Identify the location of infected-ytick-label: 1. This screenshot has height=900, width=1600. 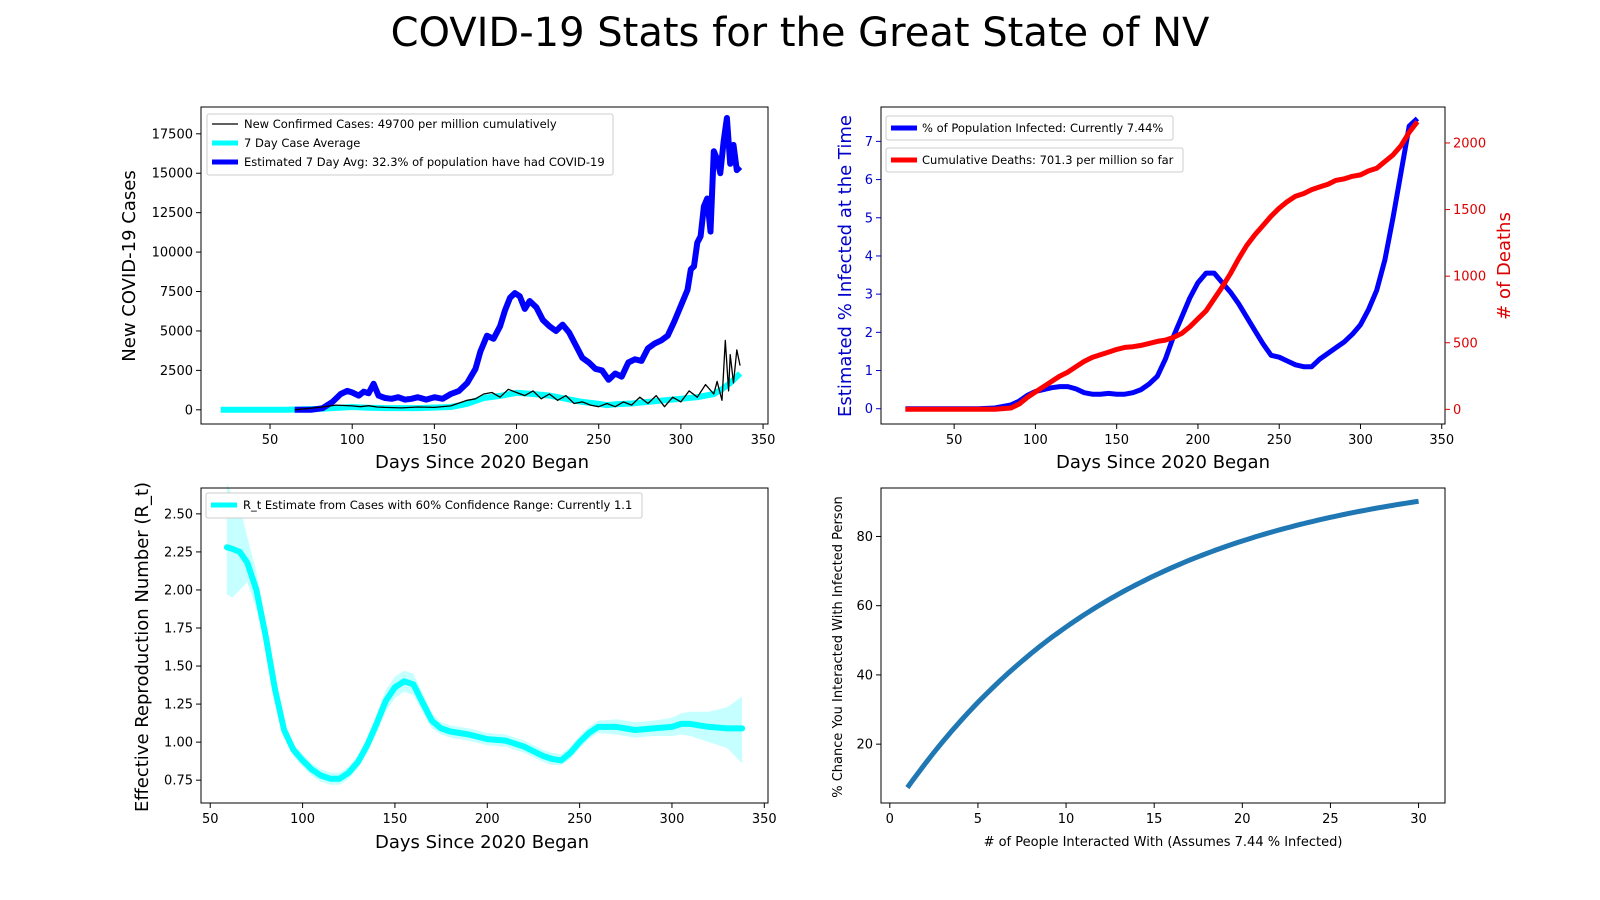
(869, 371).